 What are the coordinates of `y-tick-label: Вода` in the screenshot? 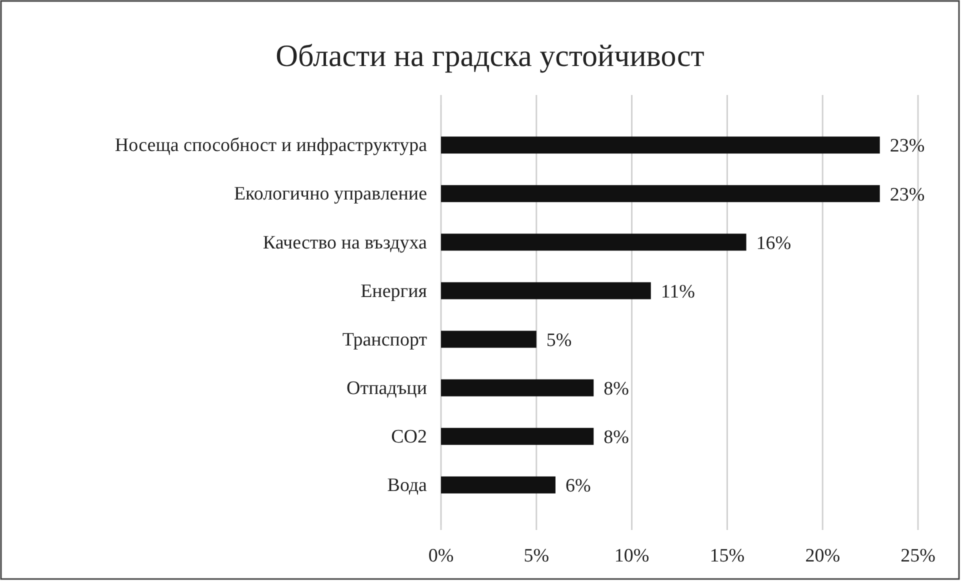 It's located at (407, 485).